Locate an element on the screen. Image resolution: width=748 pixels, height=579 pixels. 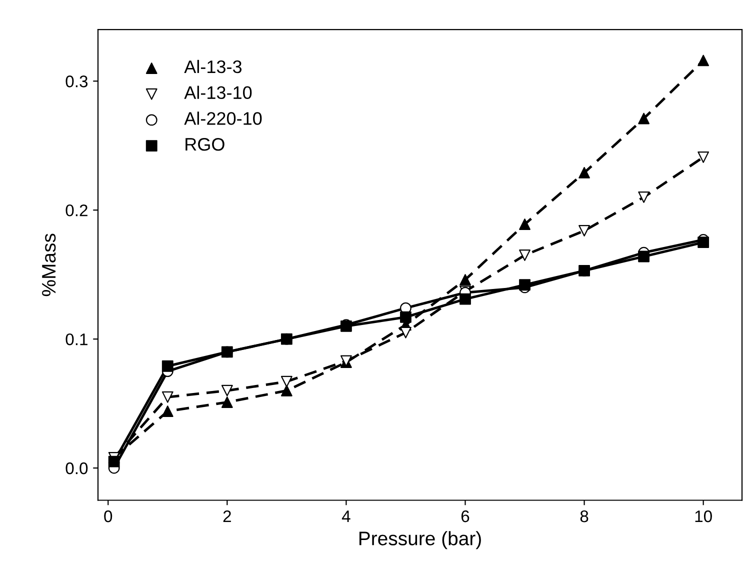
legend-label: RGO is located at coordinates (205, 144).